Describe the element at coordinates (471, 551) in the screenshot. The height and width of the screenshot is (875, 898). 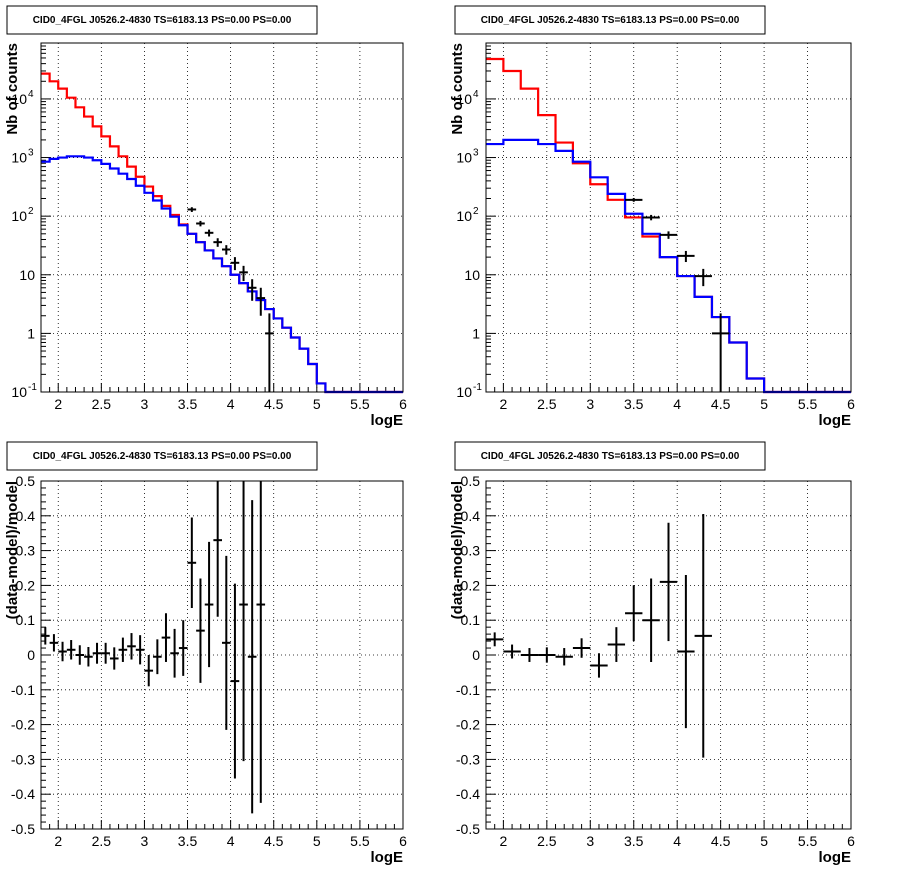
I see `y-tick-label: 0.3` at that location.